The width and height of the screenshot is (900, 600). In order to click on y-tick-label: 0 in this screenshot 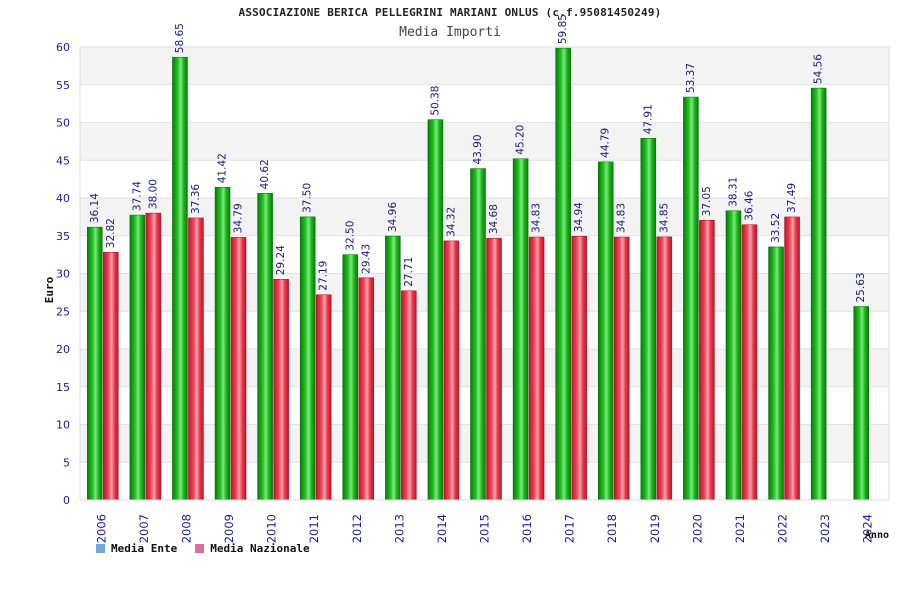, I will do `click(66, 500)`.